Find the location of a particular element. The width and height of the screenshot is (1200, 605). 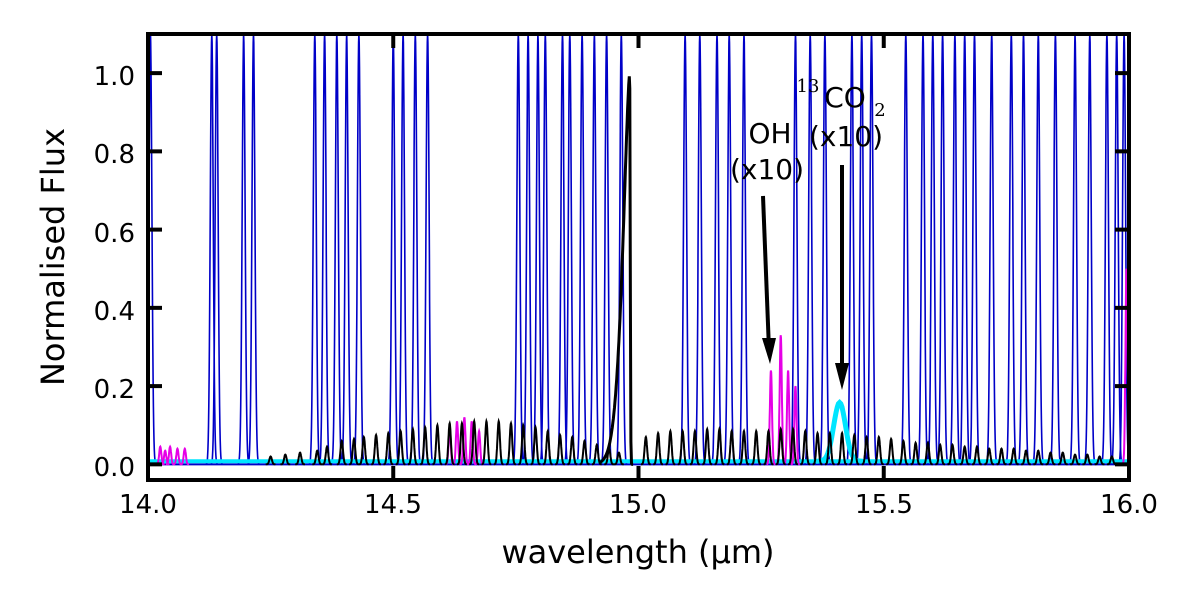

annotation-13co2-label: CO is located at coordinates (845, 97).